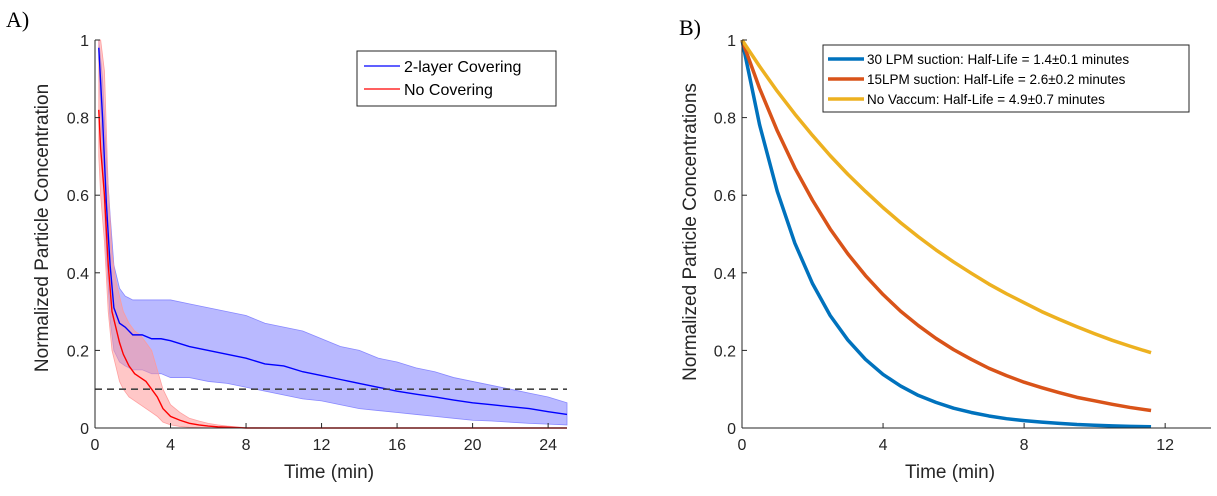 This screenshot has height=496, width=1217. I want to click on legend-b-entry-no-vaccum: No Vaccum: Half-Life = 4.9±0.7 minutes, so click(986, 99).